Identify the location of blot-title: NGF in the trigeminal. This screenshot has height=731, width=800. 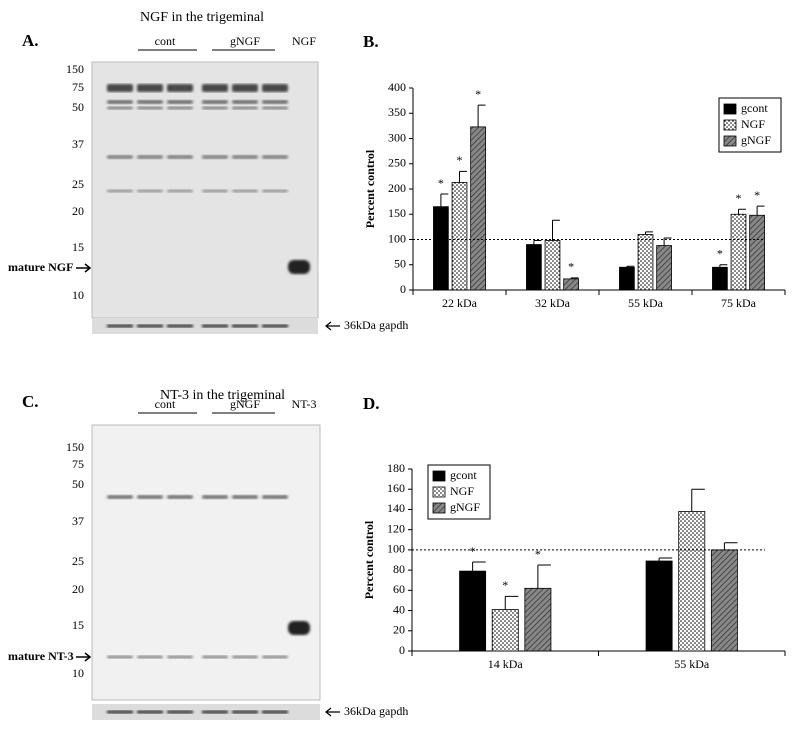
(202, 17).